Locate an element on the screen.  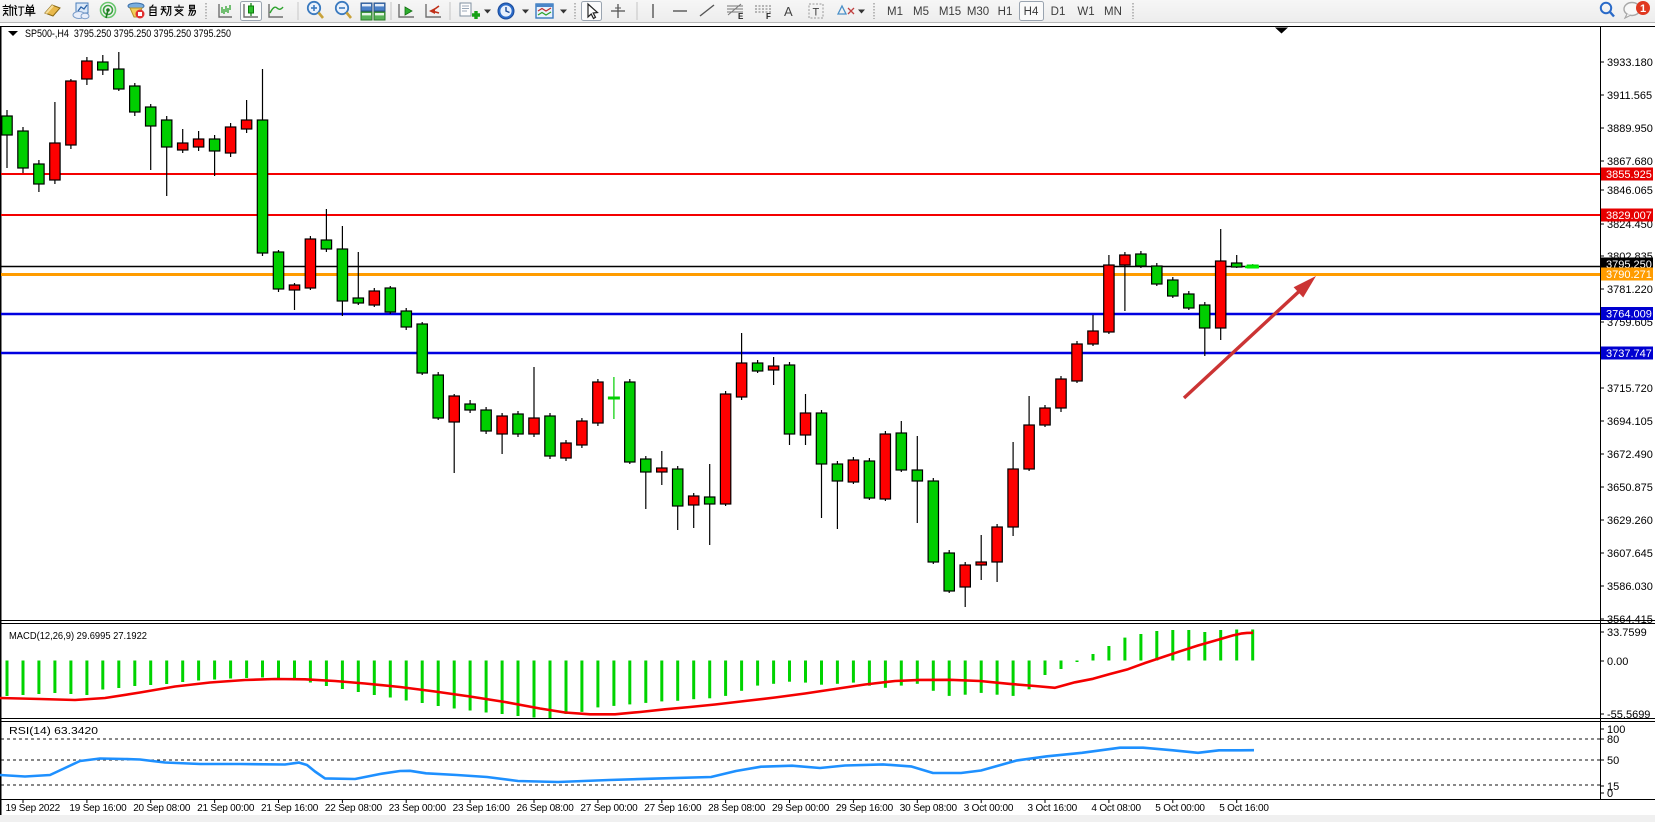
svg-text: A is located at coordinates (788, 11).